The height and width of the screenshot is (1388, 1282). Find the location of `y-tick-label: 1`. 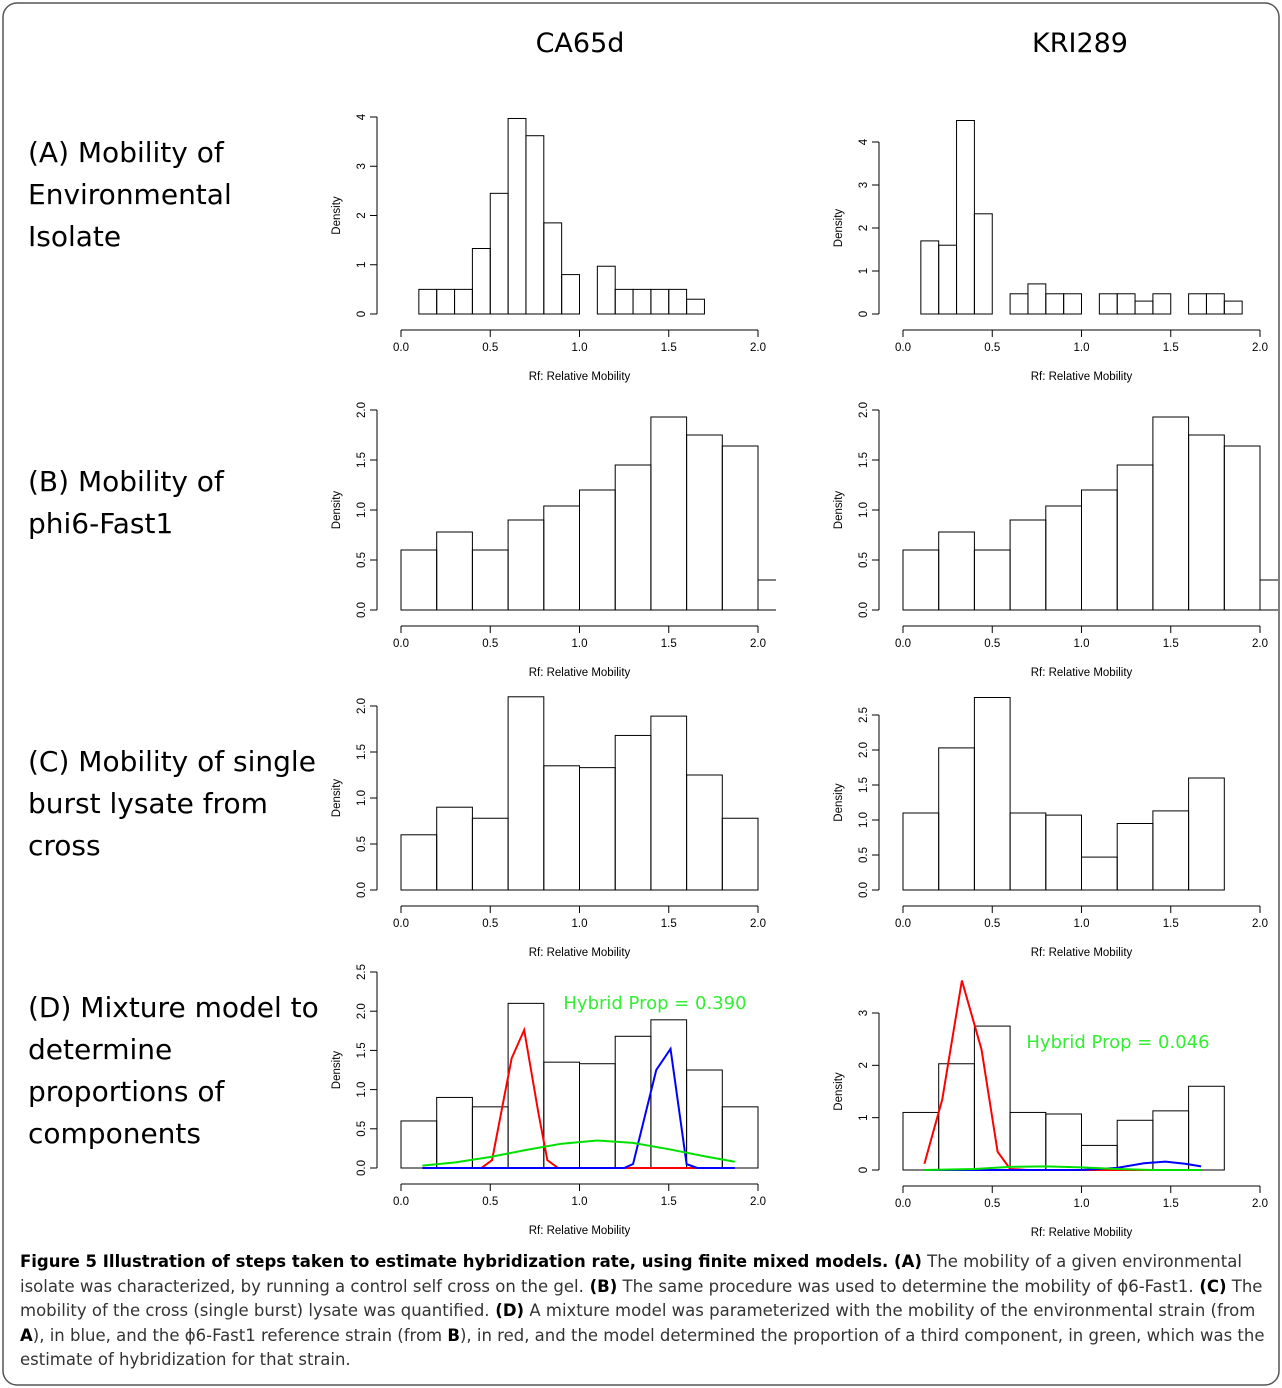

y-tick-label: 1 is located at coordinates (864, 1117).